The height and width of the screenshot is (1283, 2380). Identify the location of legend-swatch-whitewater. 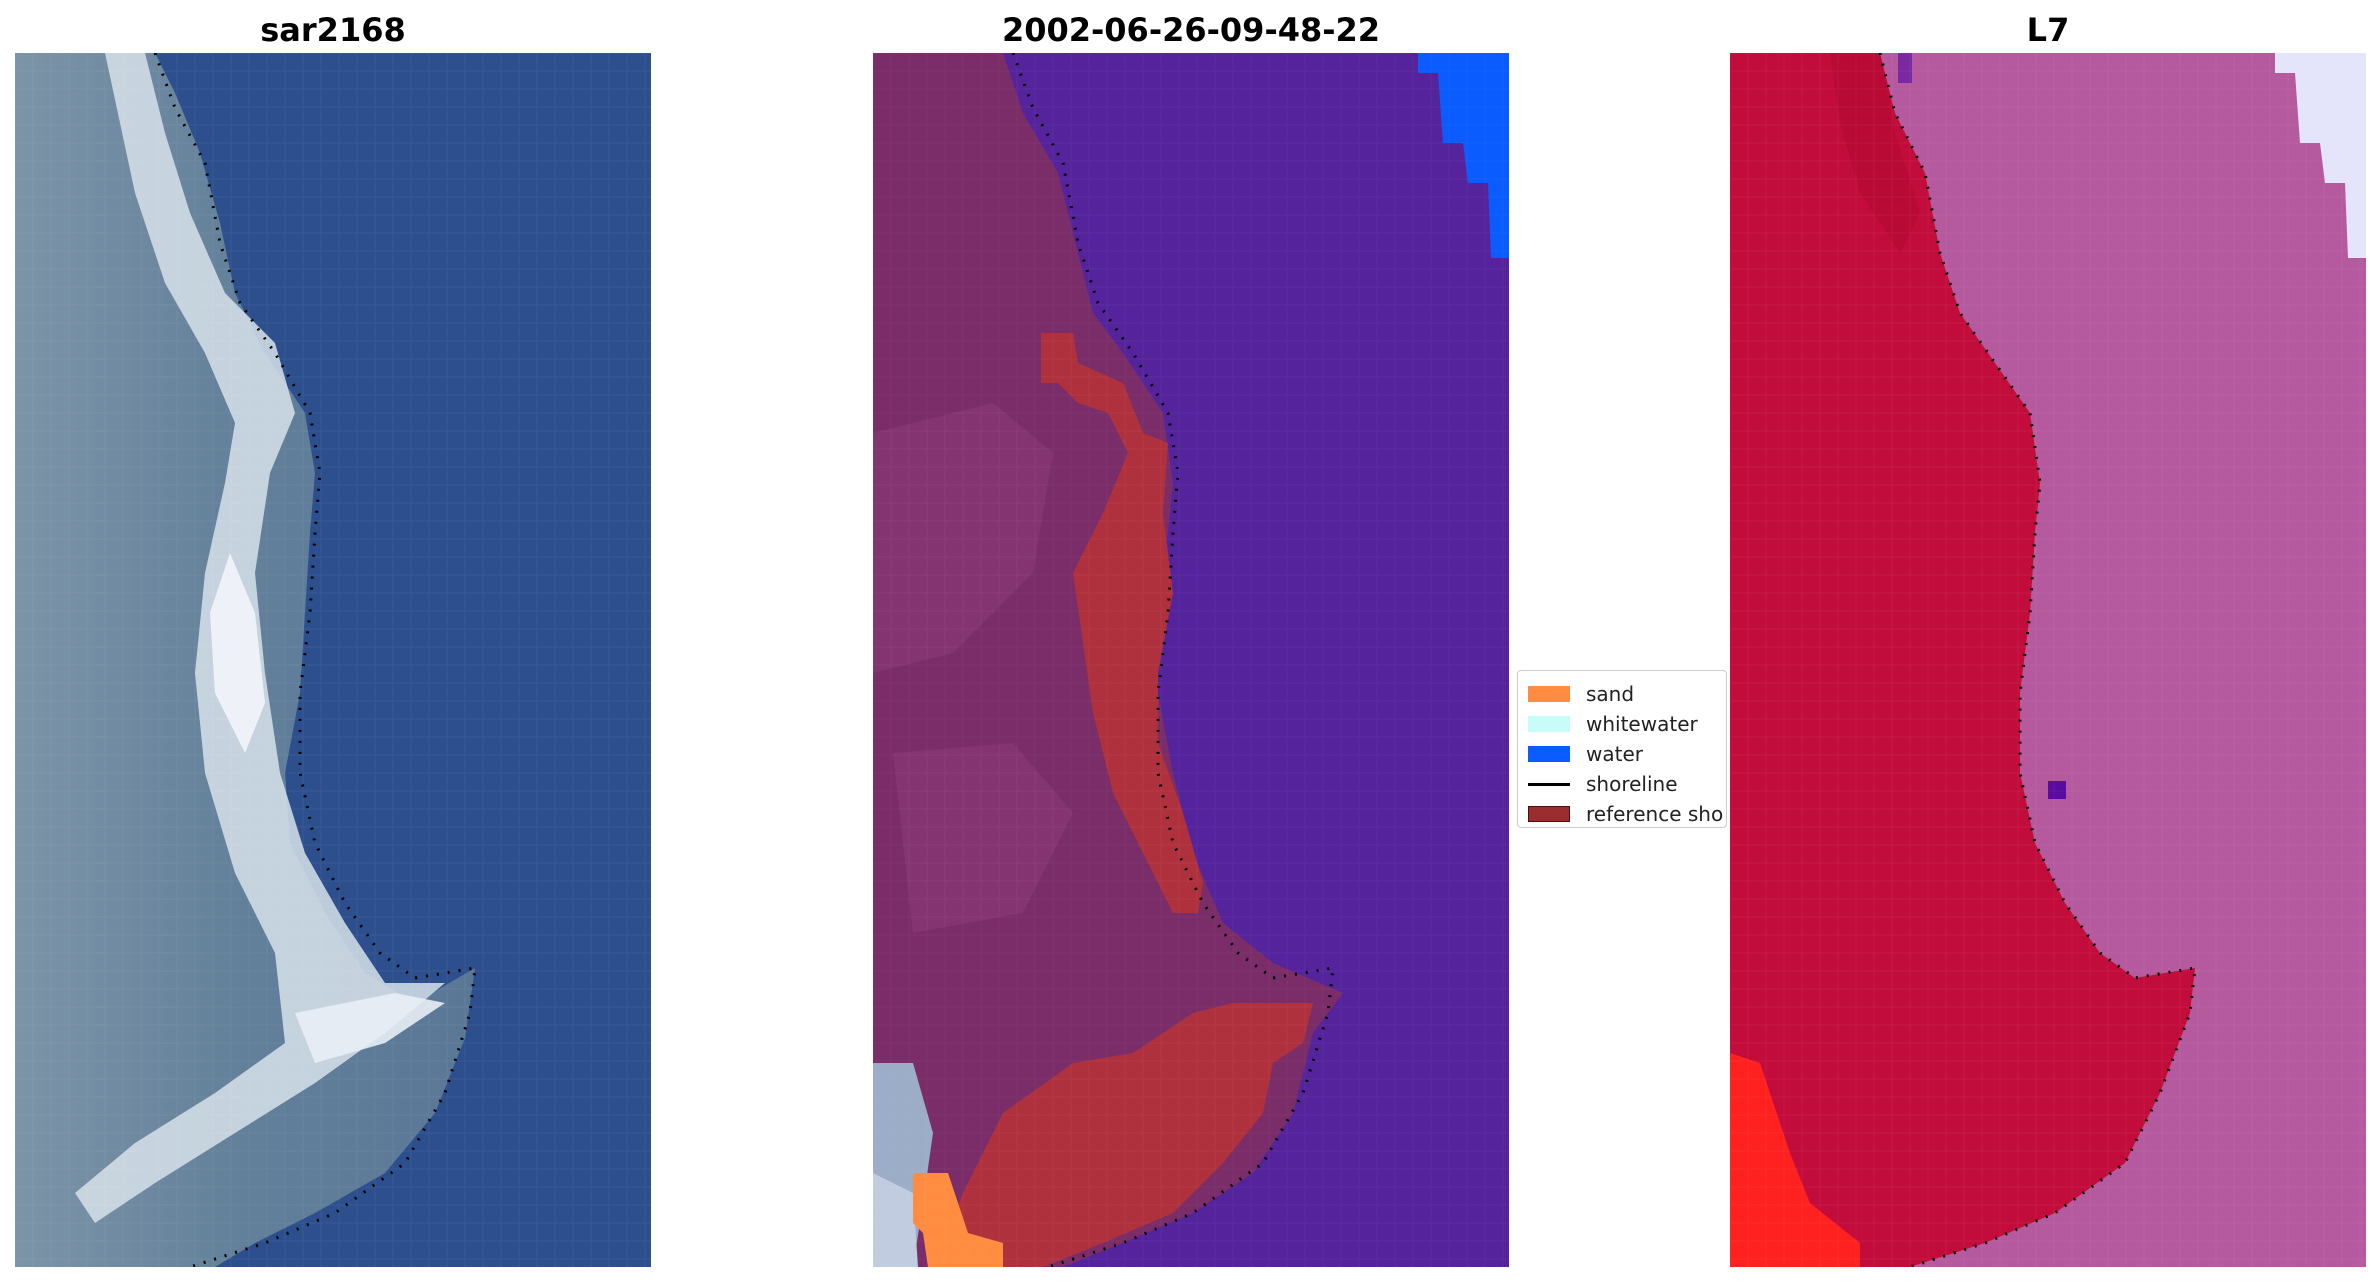
(1549, 724).